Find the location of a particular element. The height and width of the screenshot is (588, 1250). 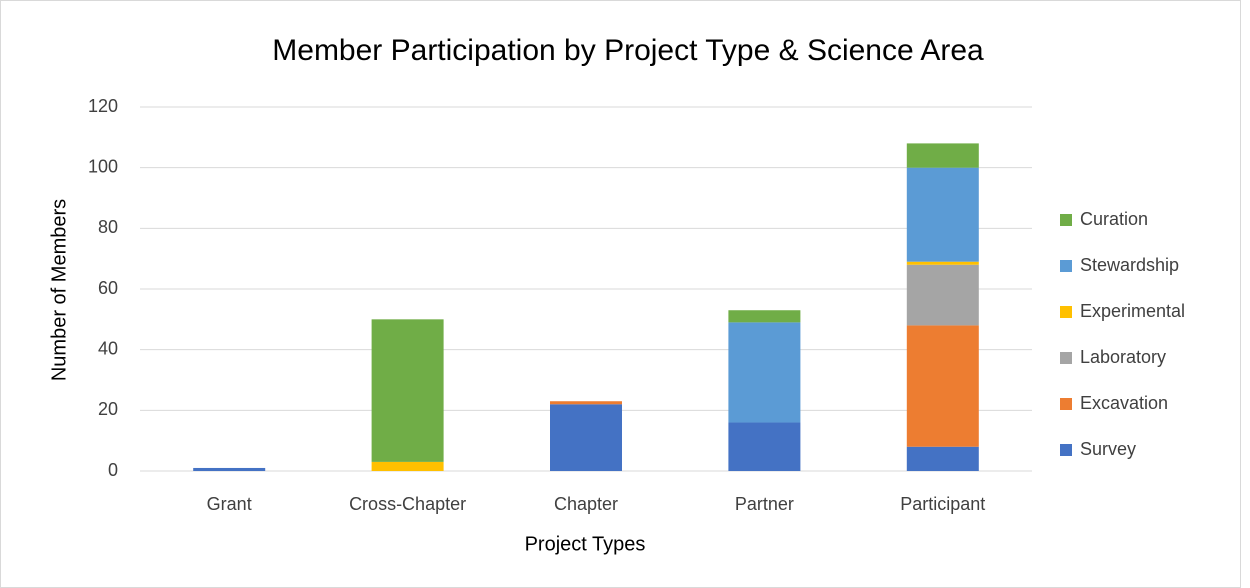

x-tick-label: Cross-Chapter is located at coordinates (407, 504).